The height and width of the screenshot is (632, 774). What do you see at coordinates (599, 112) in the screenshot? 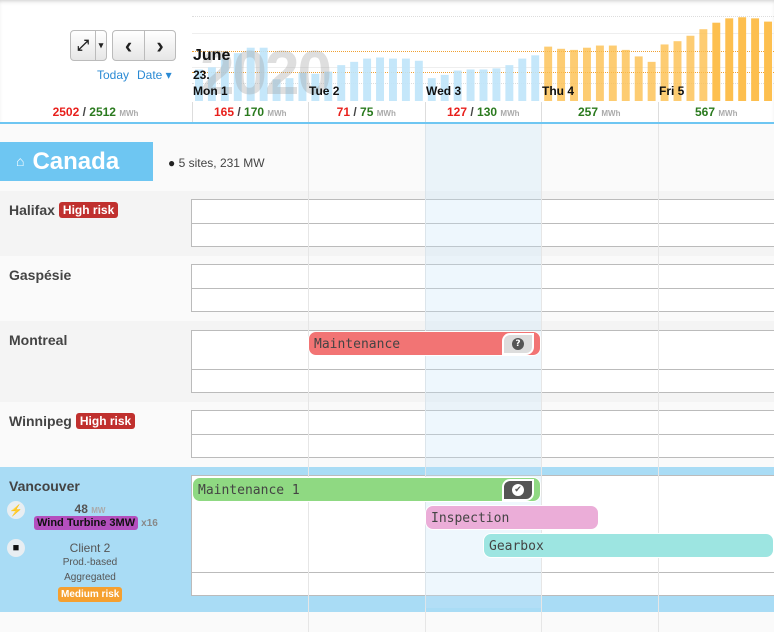
I see `day-energy: 257 MWh` at bounding box center [599, 112].